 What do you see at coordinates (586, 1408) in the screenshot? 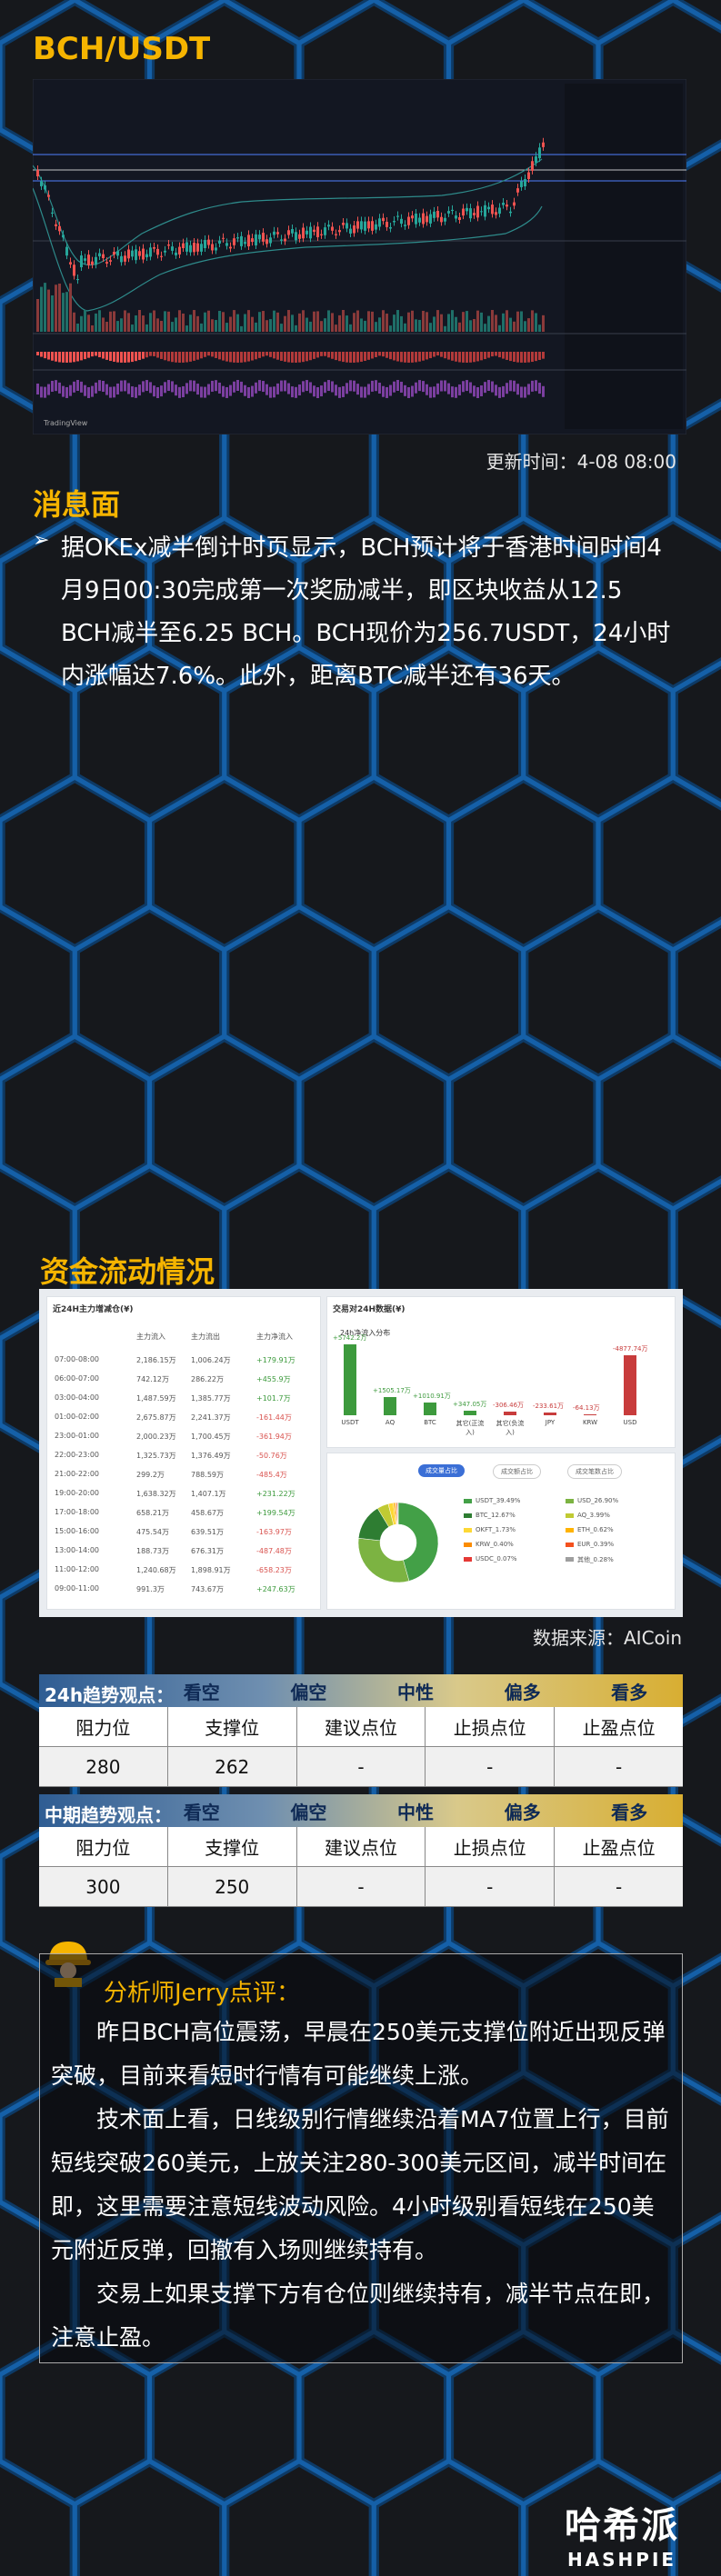
I see `bar-value-label: -64.13万` at bounding box center [586, 1408].